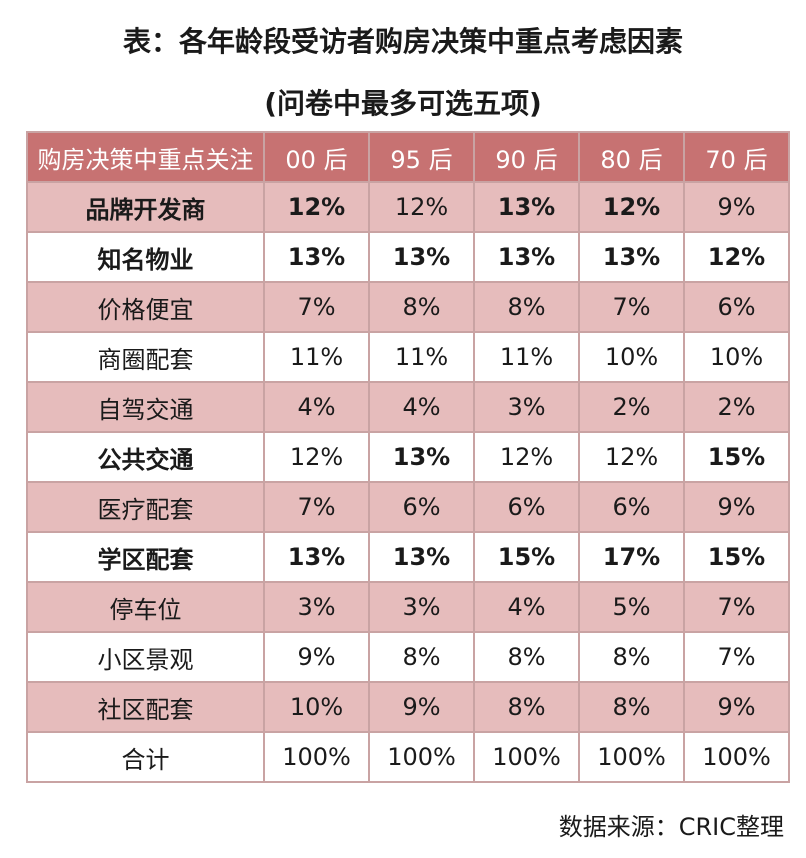 The image size is (806, 858). What do you see at coordinates (145, 757) in the screenshot?
I see `row-label-cell: 合计` at bounding box center [145, 757].